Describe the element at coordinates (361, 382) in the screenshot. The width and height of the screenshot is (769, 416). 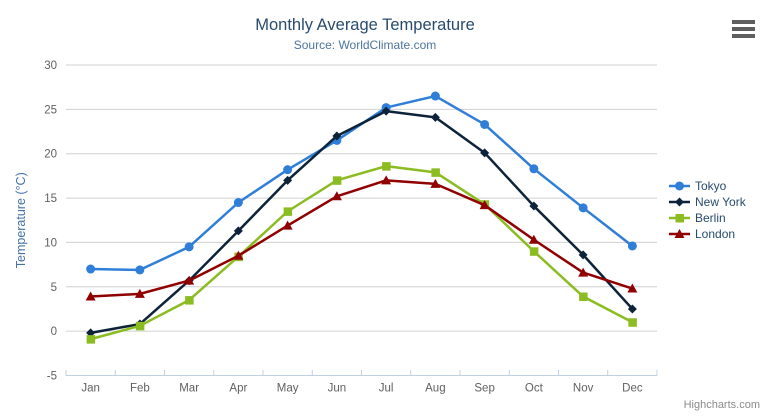
I see `x-axis: Jan Feb Mar Apr May Jun Jul Aug Sep Oct Nov Dec` at that location.